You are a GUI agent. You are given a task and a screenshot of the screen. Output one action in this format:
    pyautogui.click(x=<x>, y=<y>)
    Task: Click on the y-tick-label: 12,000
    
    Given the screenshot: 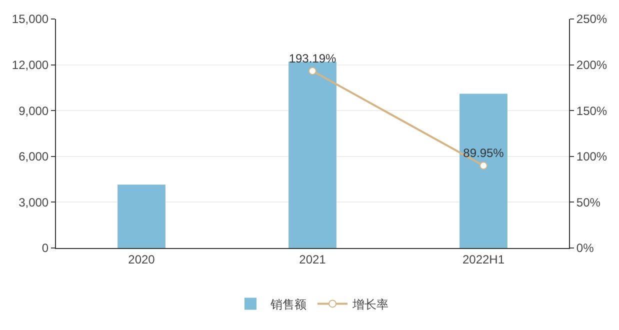 What is the action you would take?
    pyautogui.click(x=30, y=65)
    